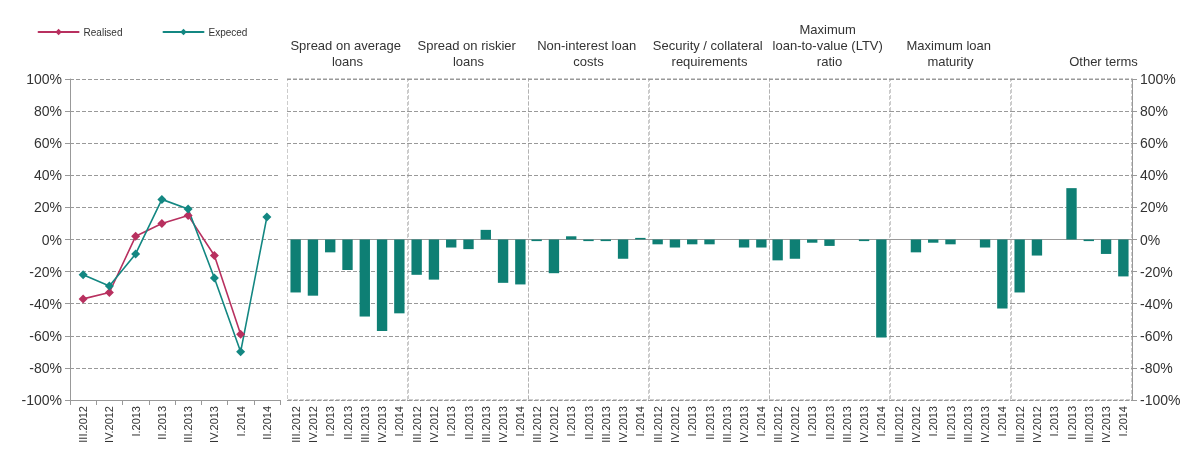  What do you see at coordinates (228, 32) in the screenshot?
I see `legend-label: Expeced` at bounding box center [228, 32].